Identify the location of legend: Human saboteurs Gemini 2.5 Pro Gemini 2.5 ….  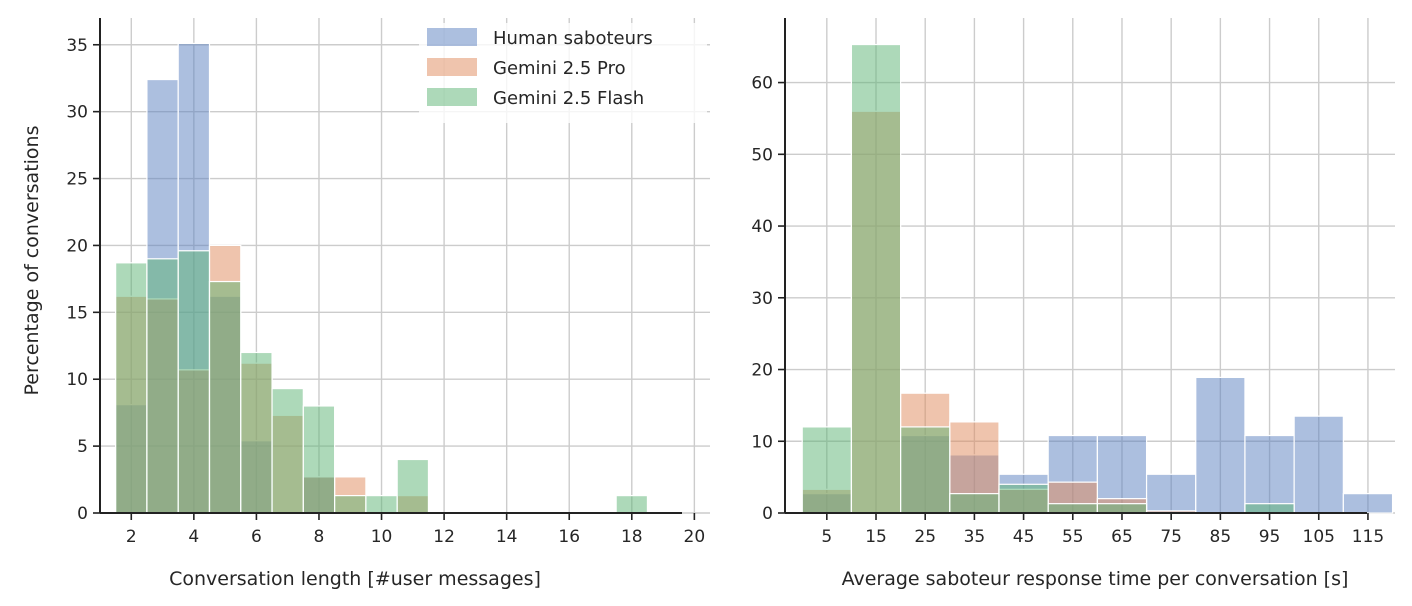
(563, 73).